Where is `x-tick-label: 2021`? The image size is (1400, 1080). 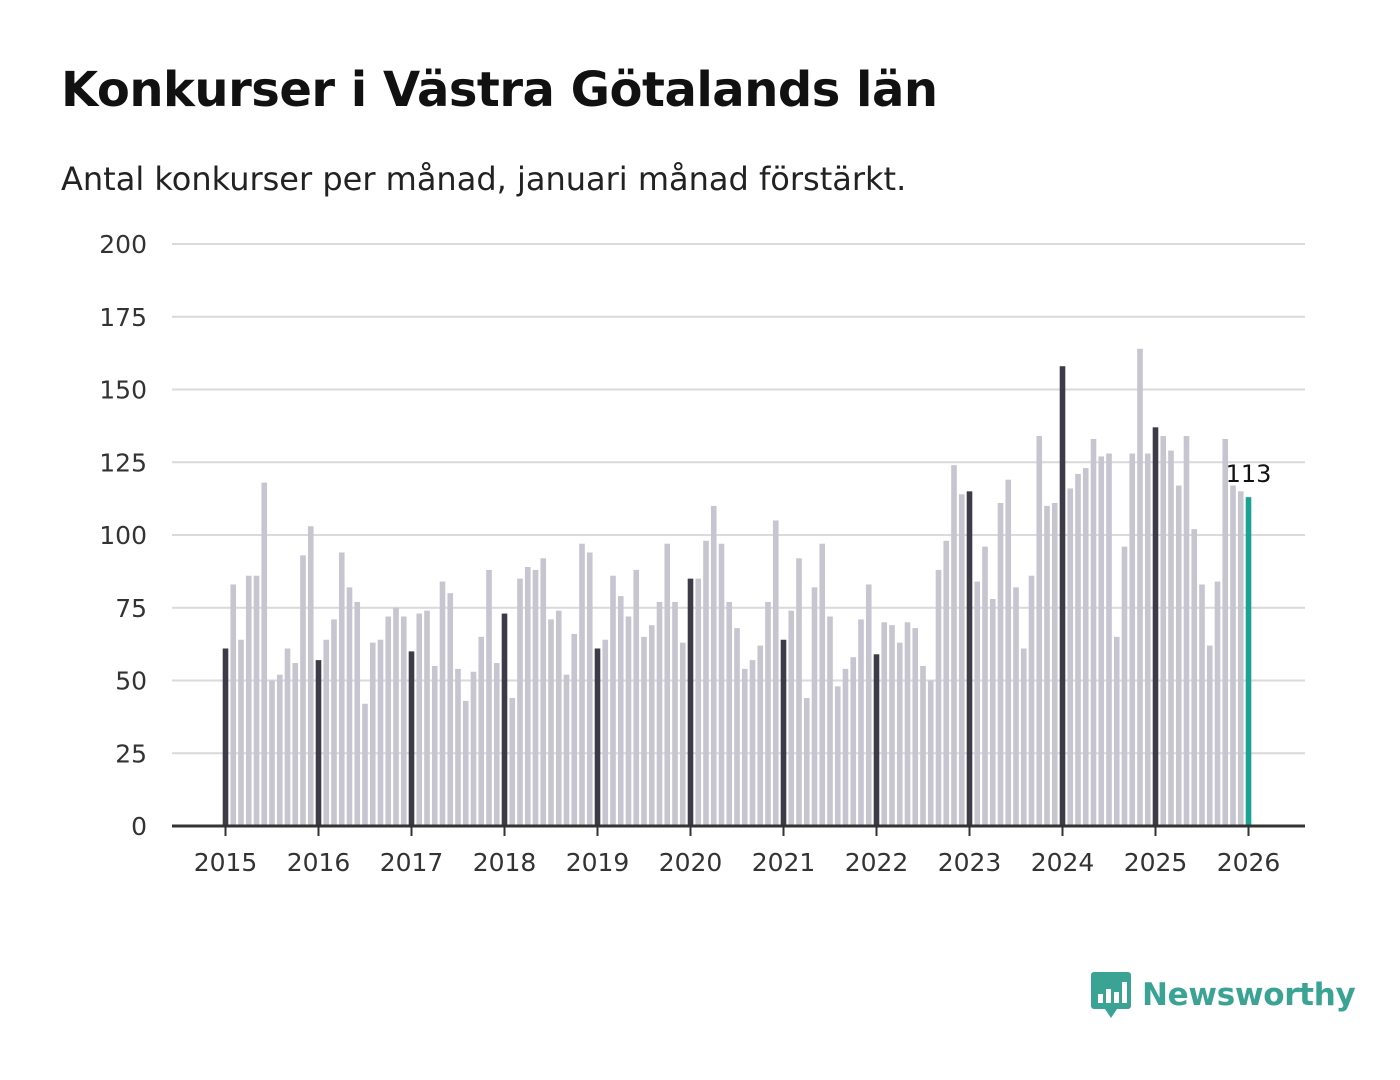 x-tick-label: 2021 is located at coordinates (784, 862).